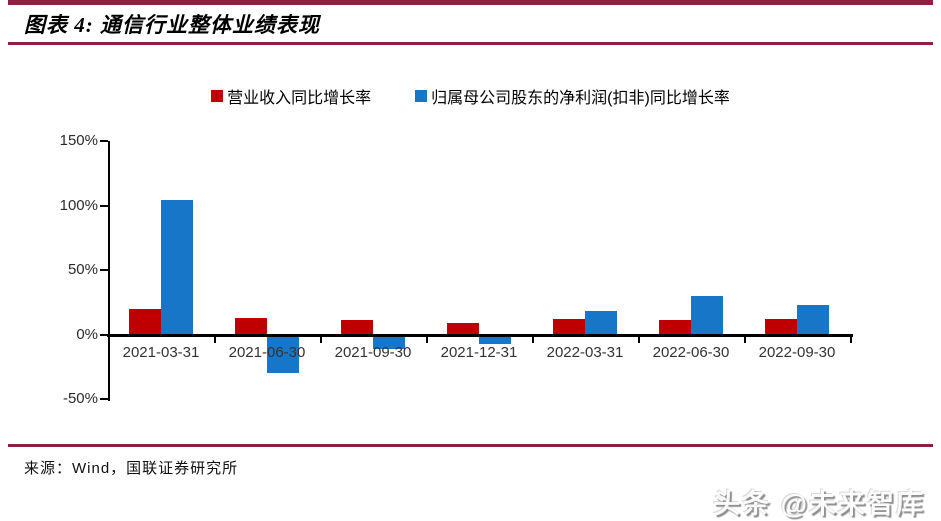 Image resolution: width=941 pixels, height=521 pixels. I want to click on x-axis-category-label: 2022-06-30, so click(691, 352).